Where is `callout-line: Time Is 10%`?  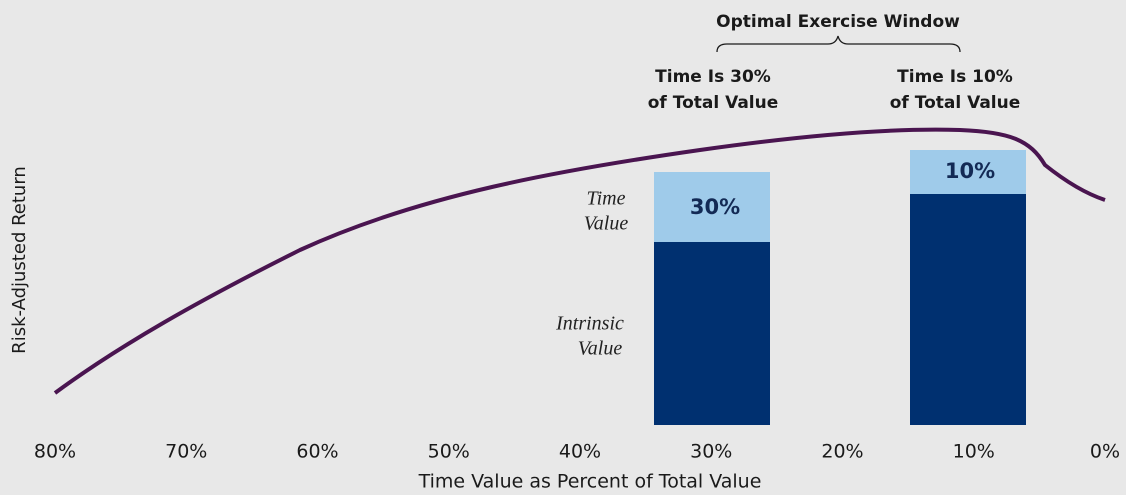
callout-line: Time Is 10% is located at coordinates (955, 77).